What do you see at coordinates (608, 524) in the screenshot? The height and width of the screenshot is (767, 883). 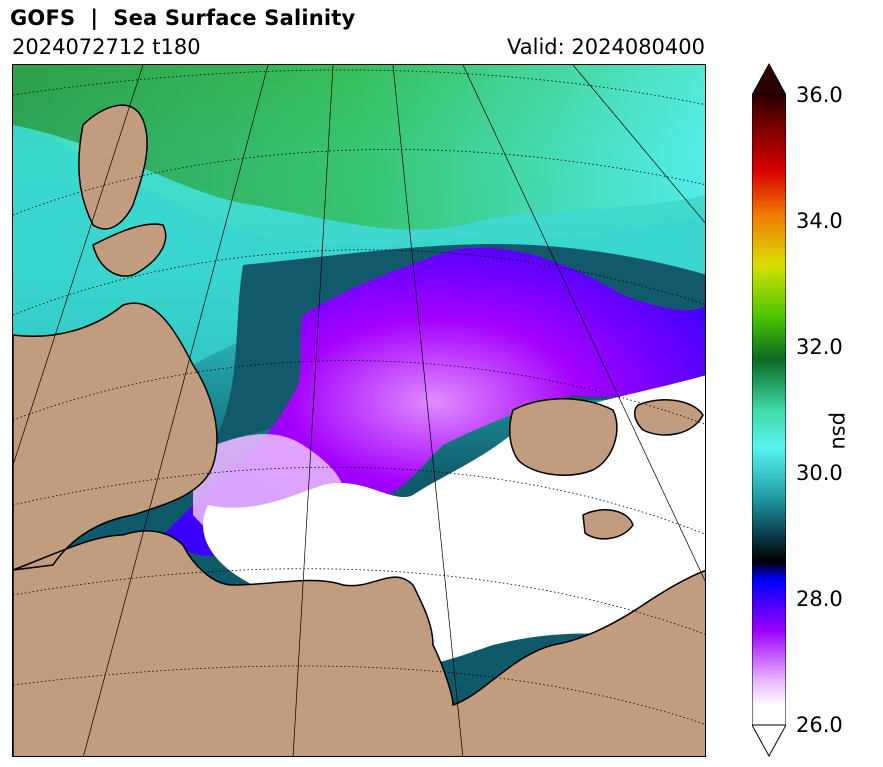 I see `small-island` at bounding box center [608, 524].